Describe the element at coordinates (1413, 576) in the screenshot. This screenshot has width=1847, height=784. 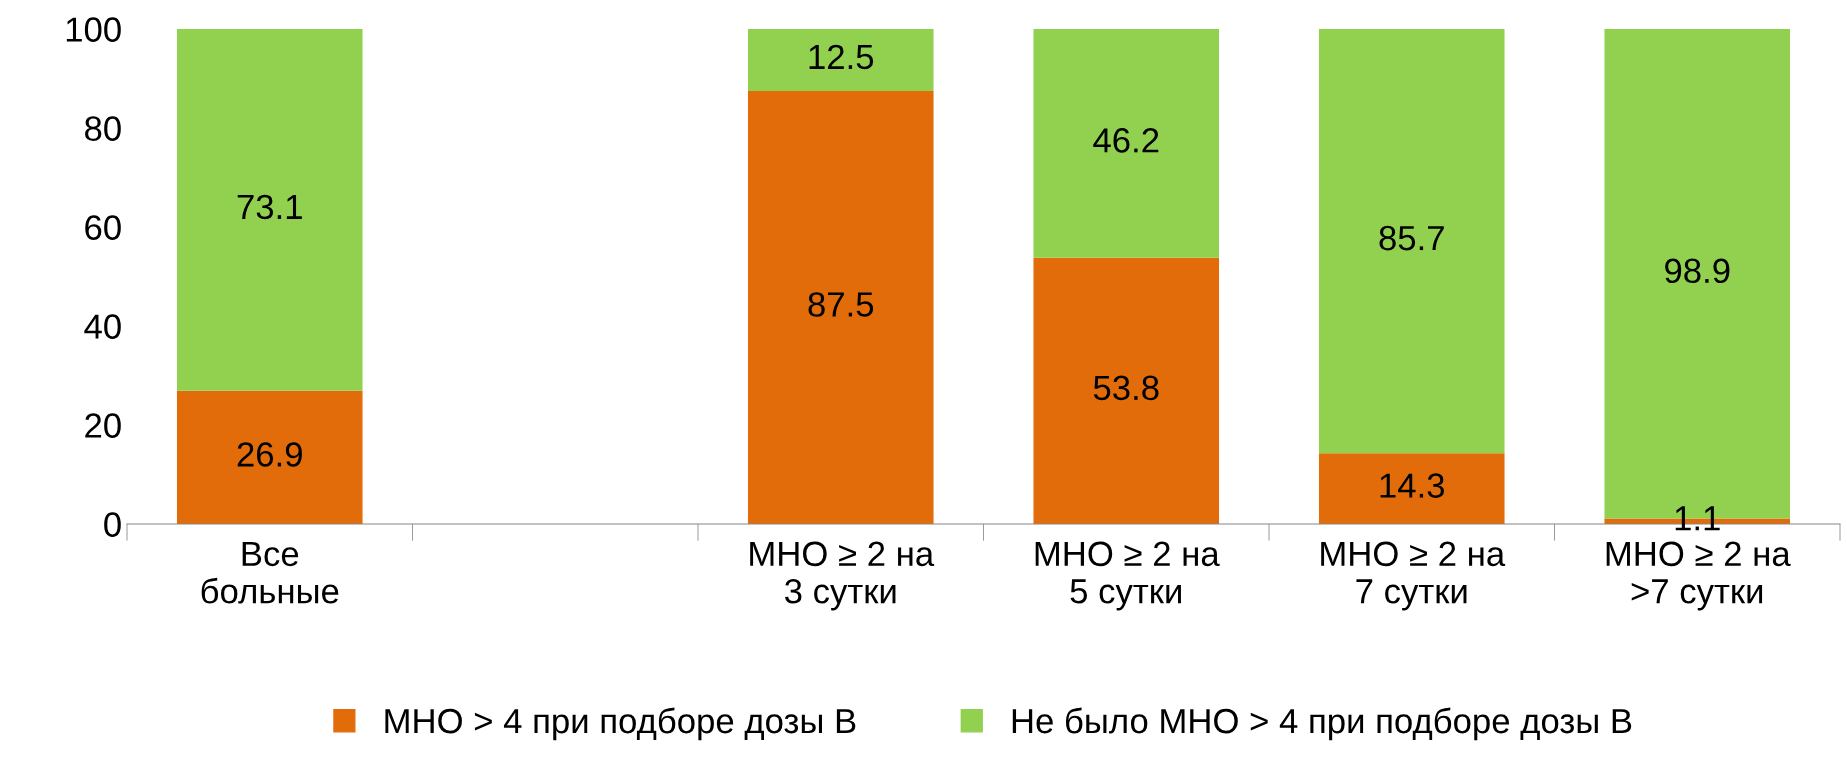
I see `x-tick-label: МНО ≥ 2 на 7 сутки` at that location.